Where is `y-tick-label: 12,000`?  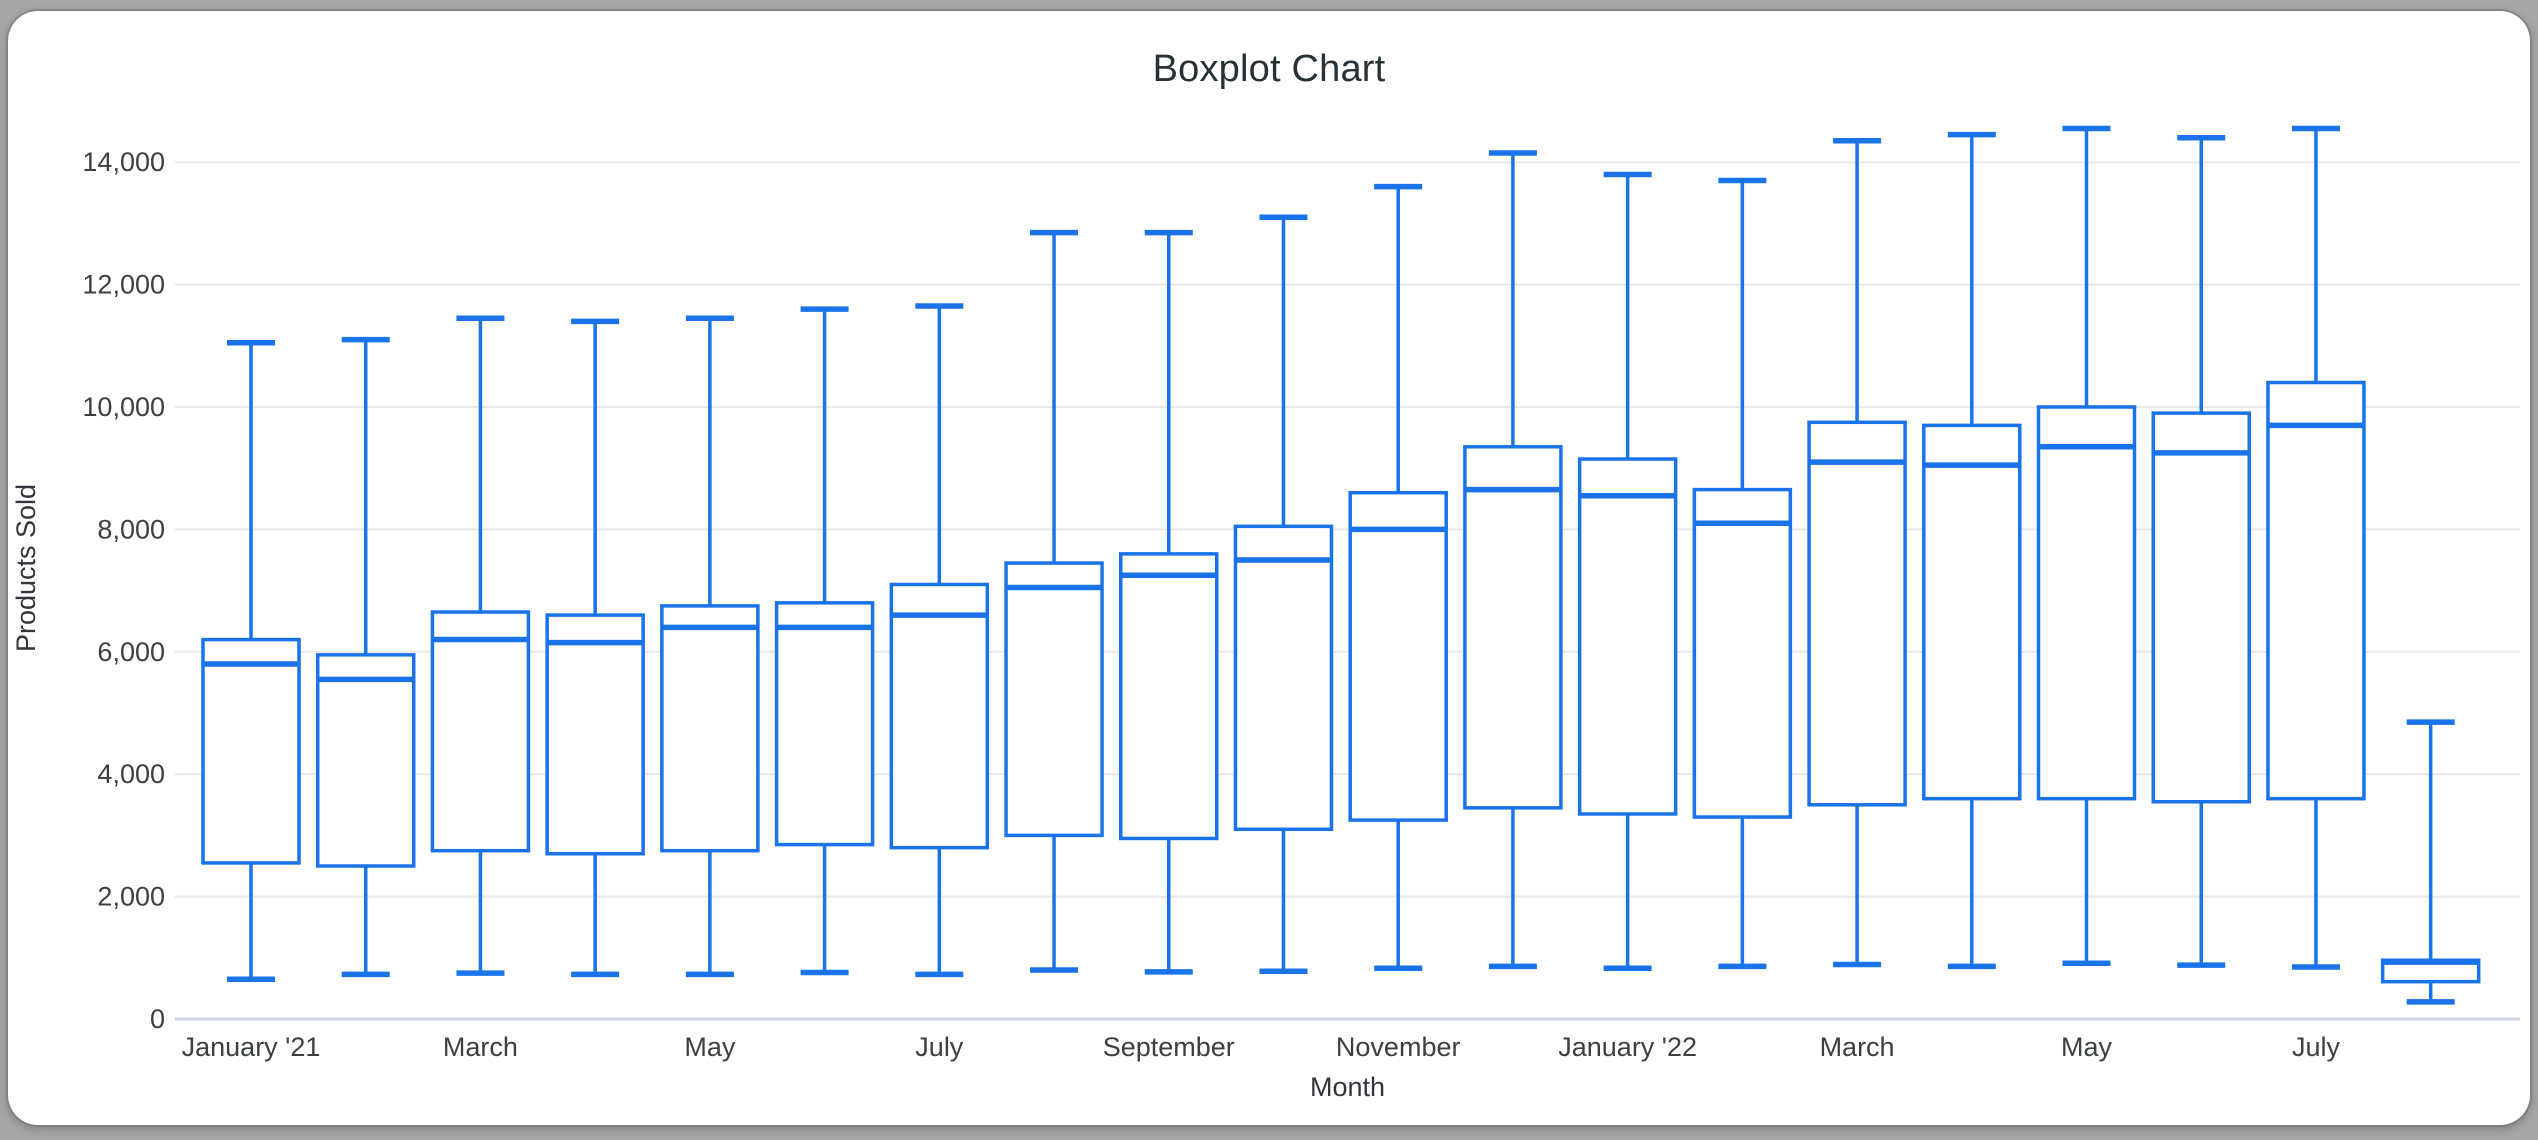 y-tick-label: 12,000 is located at coordinates (123, 285).